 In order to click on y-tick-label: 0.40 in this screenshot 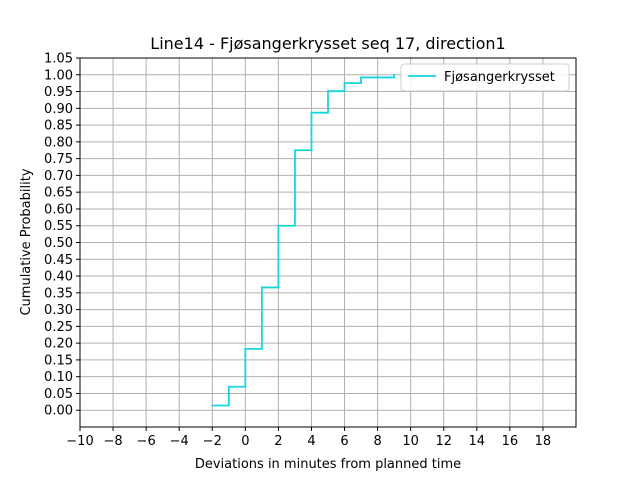, I will do `click(58, 277)`.